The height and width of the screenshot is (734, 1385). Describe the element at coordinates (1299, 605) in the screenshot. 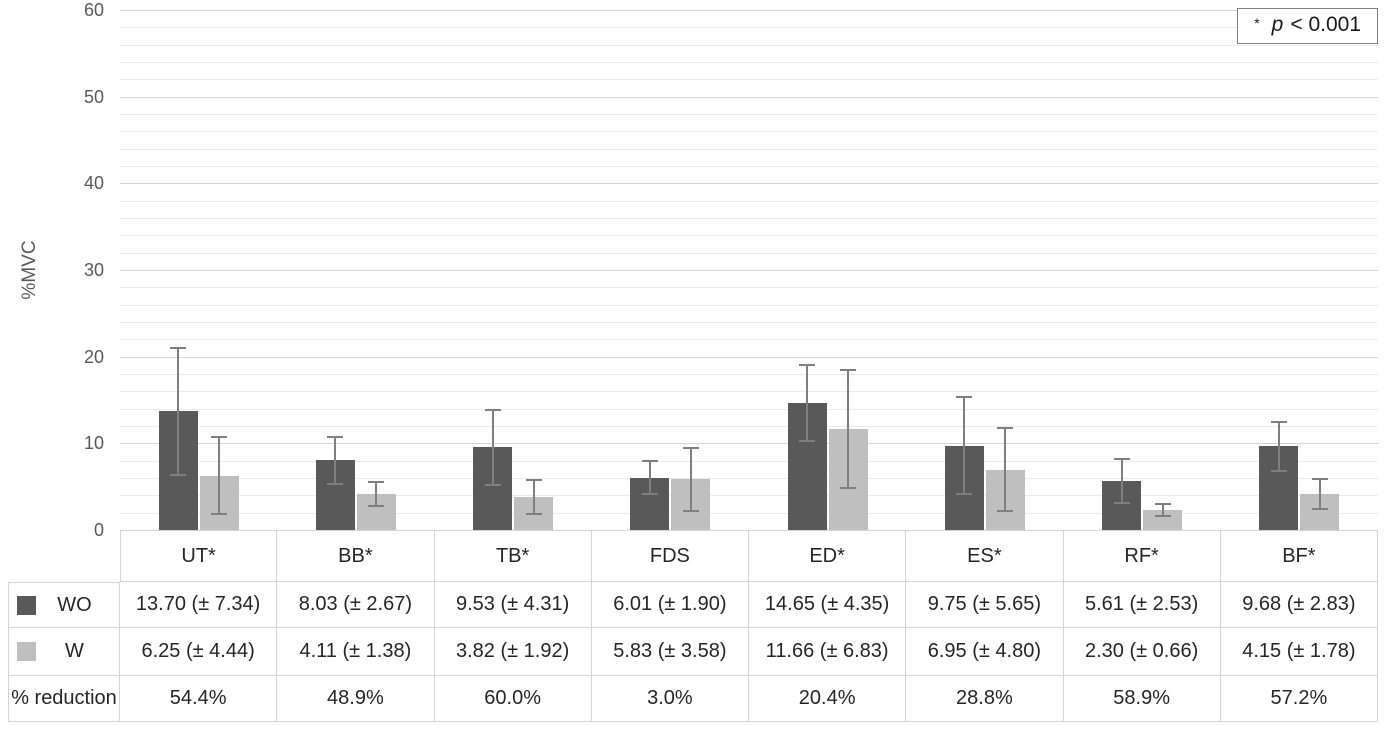

I see `value-cell-wo-bf: 9.68 (± 2.83)` at that location.